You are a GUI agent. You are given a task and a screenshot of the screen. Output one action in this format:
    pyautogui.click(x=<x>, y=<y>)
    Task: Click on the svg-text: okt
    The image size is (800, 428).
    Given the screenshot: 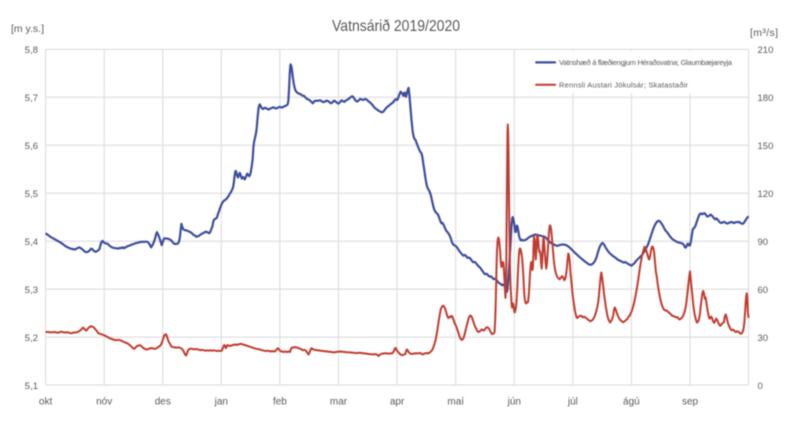 What is the action you would take?
    pyautogui.click(x=46, y=402)
    